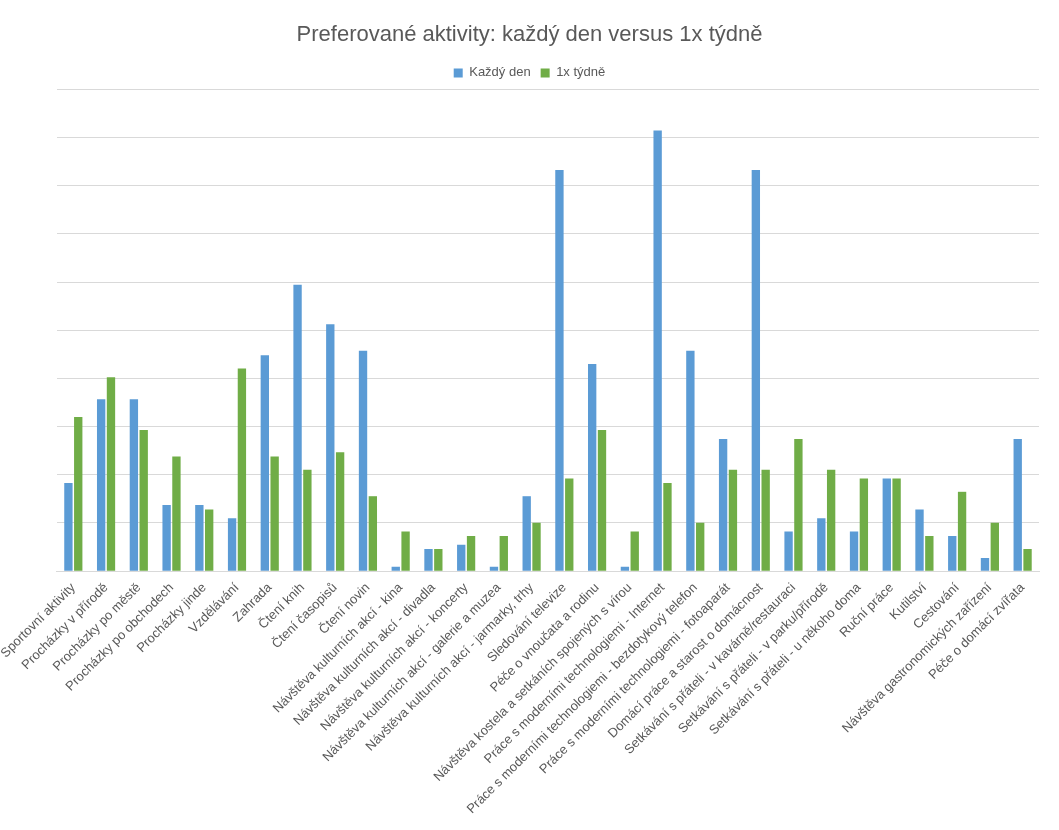 The image size is (1059, 830). I want to click on legend-label: 1x týdně, so click(581, 72).